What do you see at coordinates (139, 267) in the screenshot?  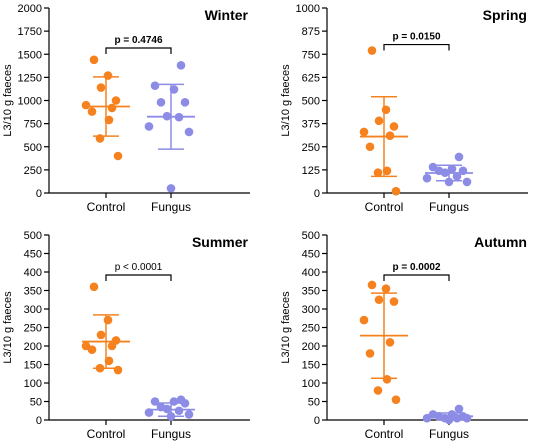 I see `p-value-label: p < 0.0001` at bounding box center [139, 267].